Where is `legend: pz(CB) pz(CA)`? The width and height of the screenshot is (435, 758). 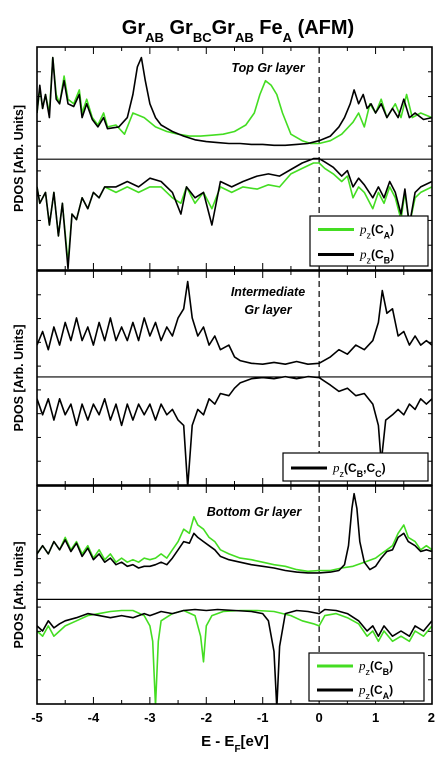
legend: pz(CB) pz(CA) is located at coordinates (366, 677).